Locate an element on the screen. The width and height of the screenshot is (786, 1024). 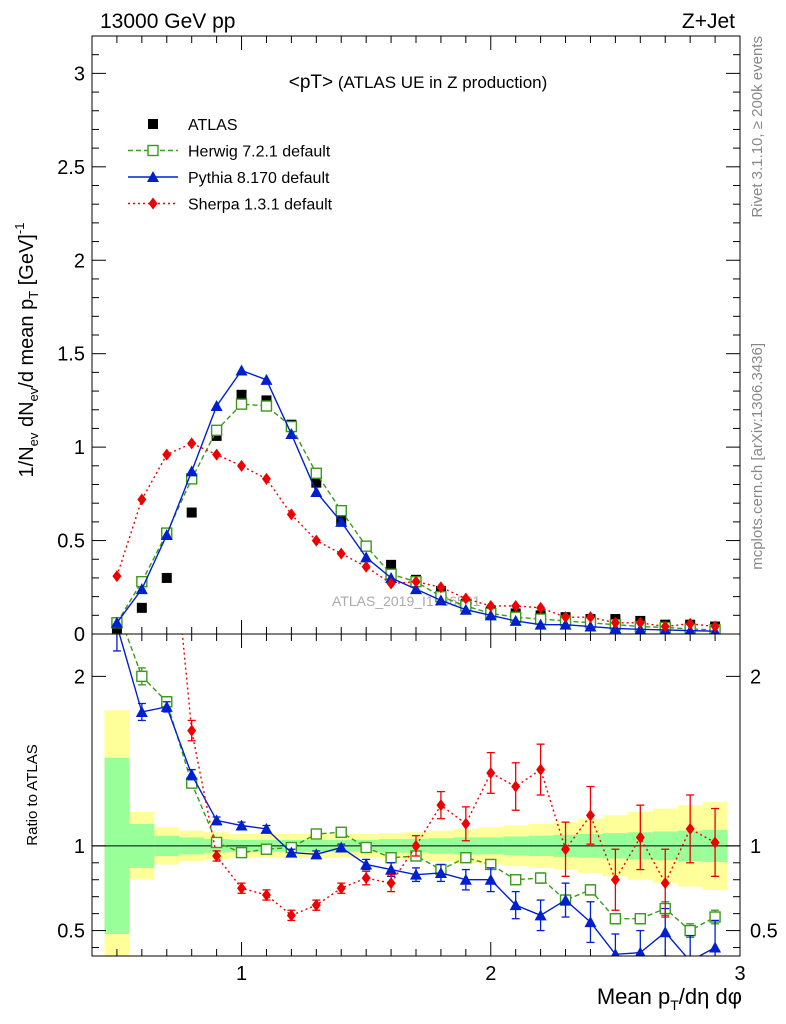
y-tick-label: 1.5 is located at coordinates (71, 355).